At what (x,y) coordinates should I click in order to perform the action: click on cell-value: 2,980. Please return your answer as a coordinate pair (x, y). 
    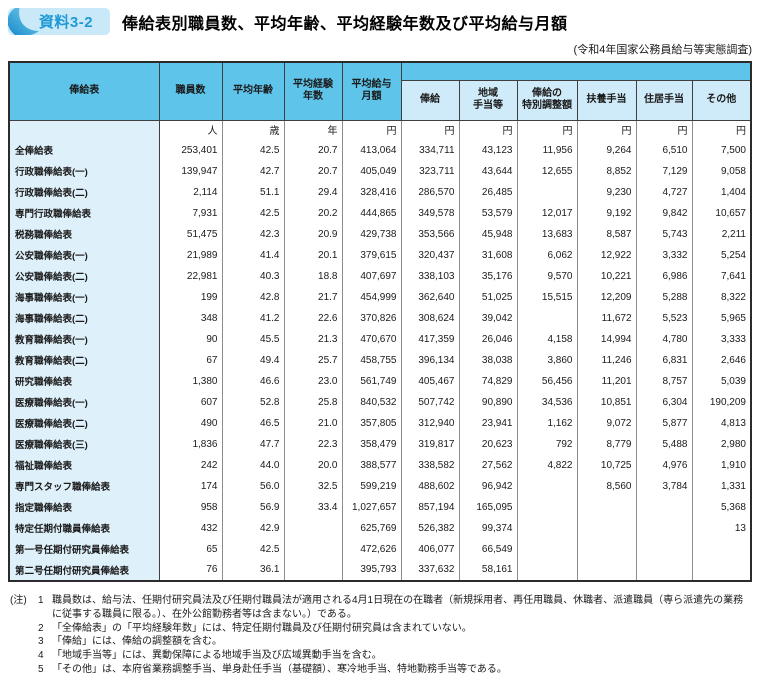
    Looking at the image, I should click on (721, 444).